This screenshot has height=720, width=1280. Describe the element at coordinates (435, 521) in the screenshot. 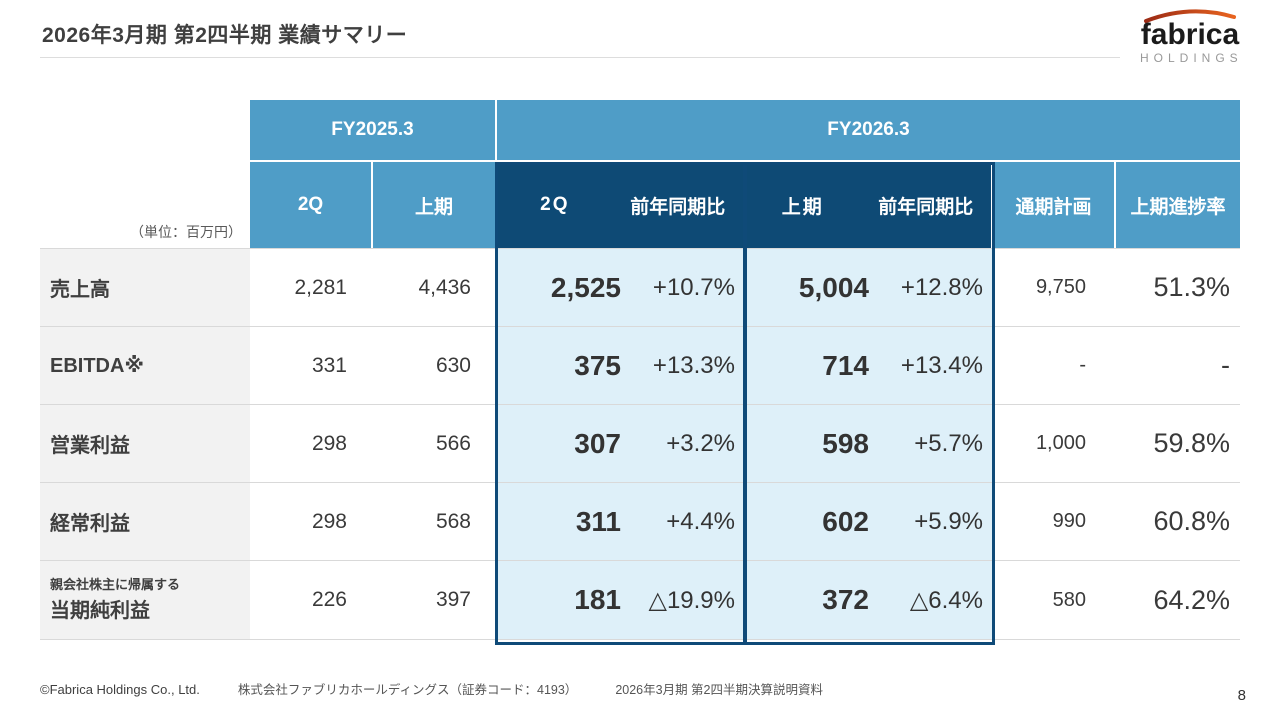

I see `cell-ord-fy25-h1: 568` at that location.